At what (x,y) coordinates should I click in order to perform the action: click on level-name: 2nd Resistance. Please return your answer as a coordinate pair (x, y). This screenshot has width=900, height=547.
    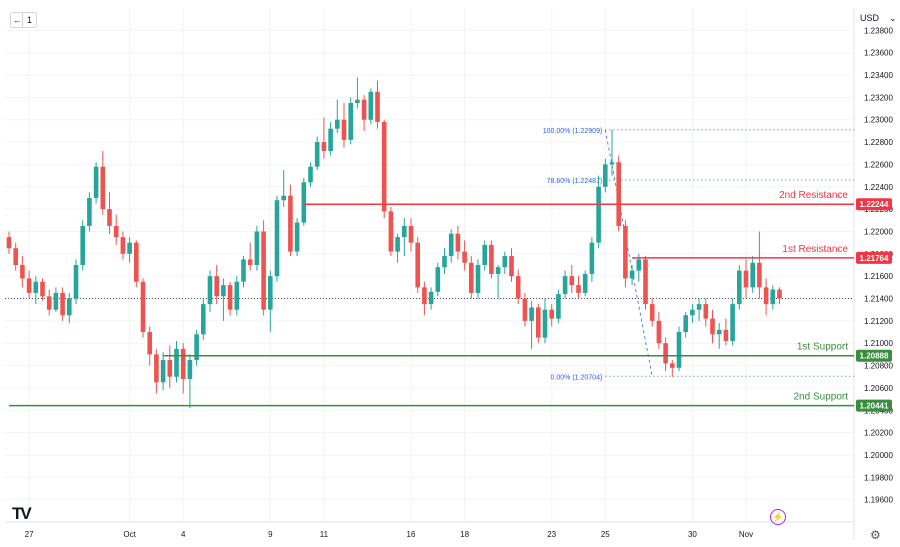
    Looking at the image, I should click on (813, 195).